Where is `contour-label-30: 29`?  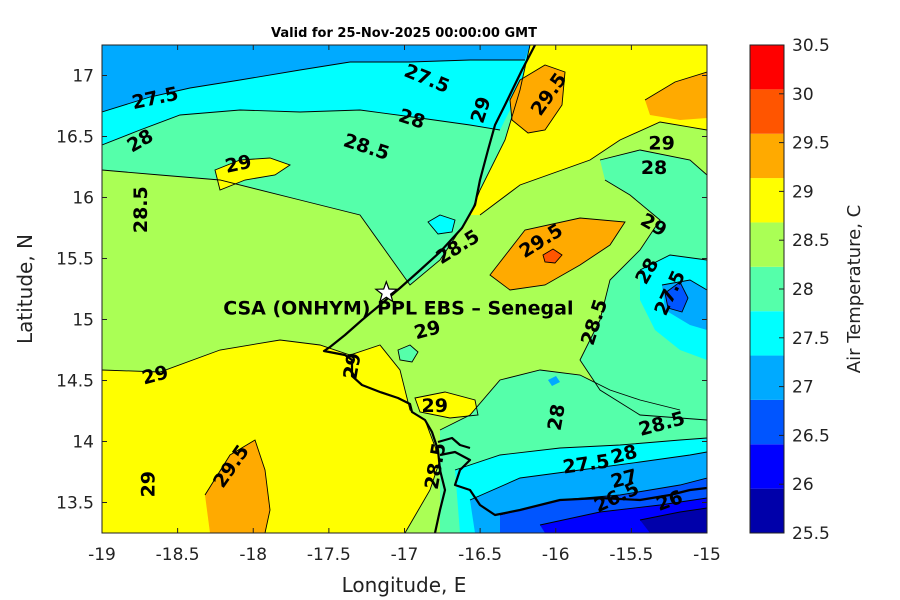 contour-label-30: 29 is located at coordinates (148, 484).